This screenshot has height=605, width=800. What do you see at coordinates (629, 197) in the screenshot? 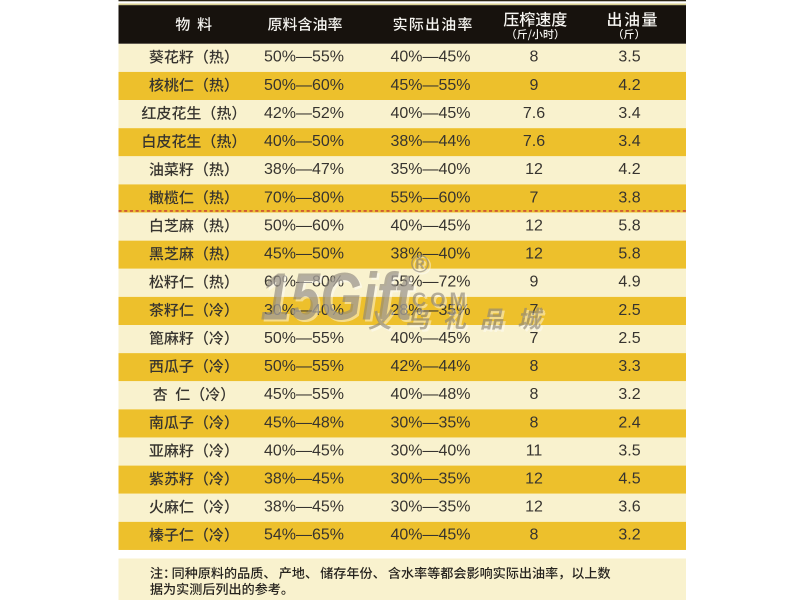
I see `svg-text: 3.8` at bounding box center [629, 197].